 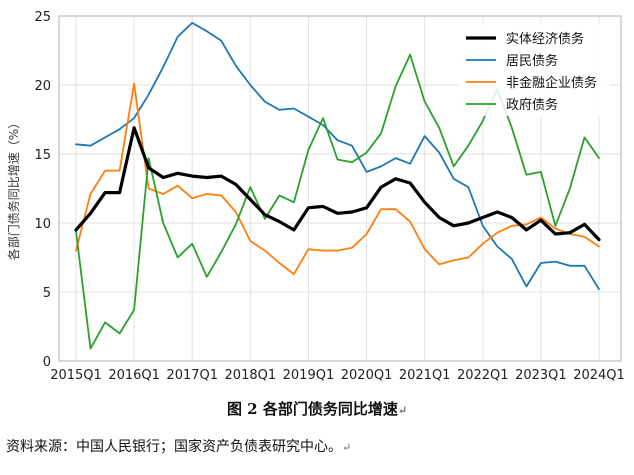 What do you see at coordinates (309, 375) in the screenshot?
I see `x-tick-label: 2019Q1` at bounding box center [309, 375].